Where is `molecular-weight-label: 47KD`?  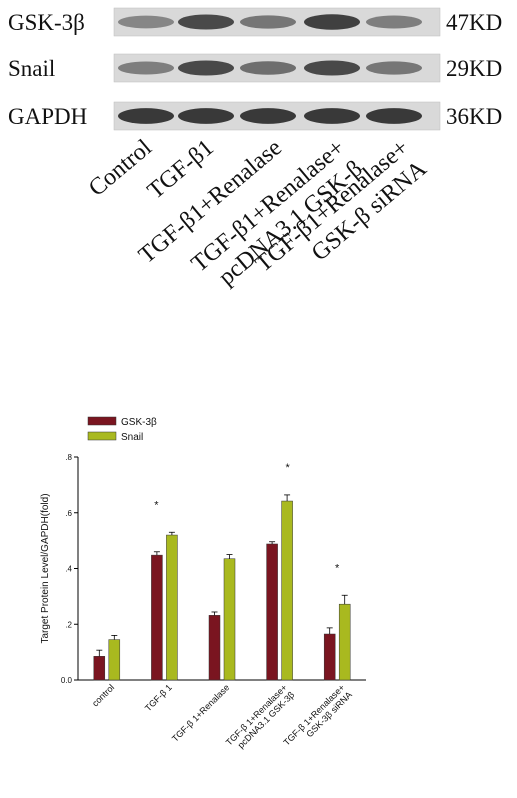 molecular-weight-label: 47KD is located at coordinates (474, 22).